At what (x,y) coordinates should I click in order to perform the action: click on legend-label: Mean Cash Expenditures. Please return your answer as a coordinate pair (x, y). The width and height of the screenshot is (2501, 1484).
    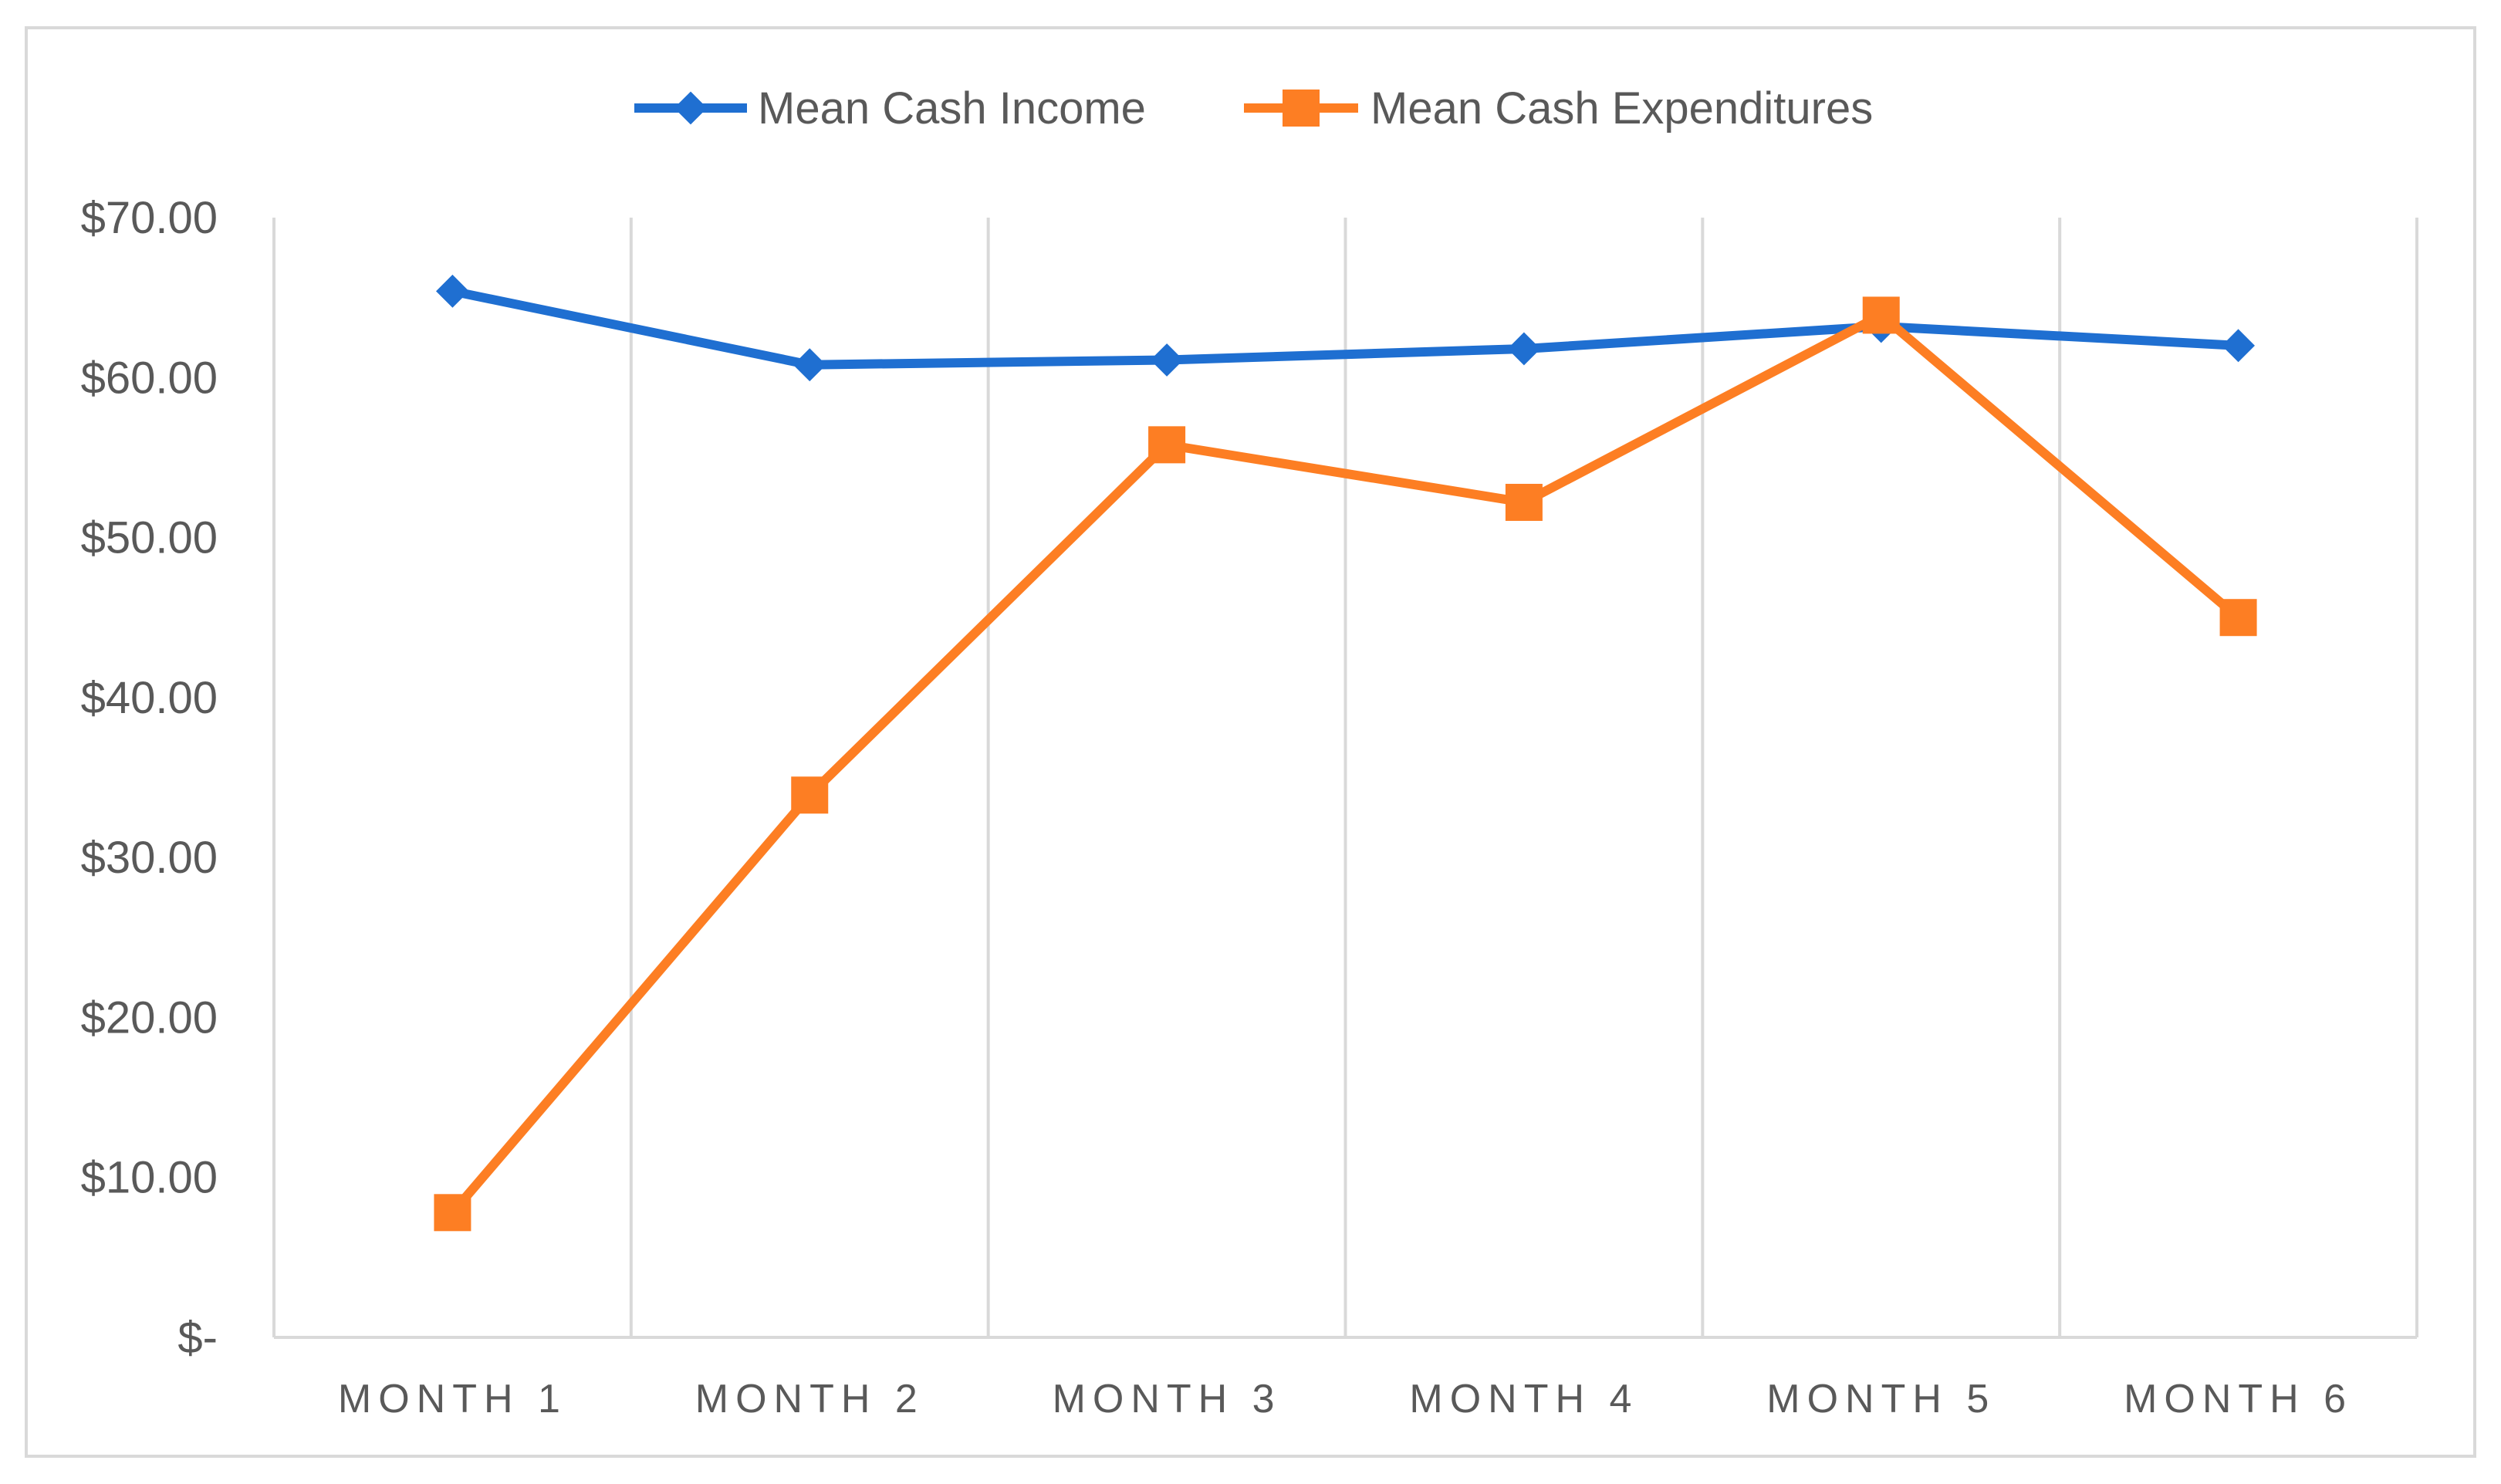
    Looking at the image, I should click on (1621, 108).